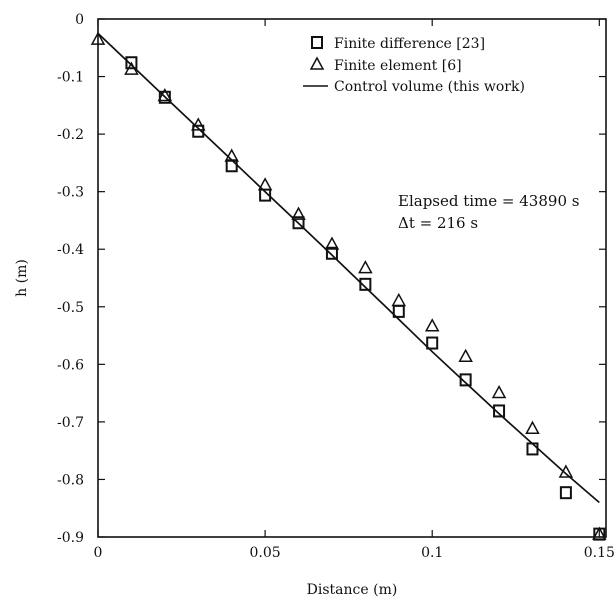 Image resolution: width=616 pixels, height=599 pixels. Describe the element at coordinates (70, 78) in the screenshot. I see `y-tick-label: -0.1` at that location.